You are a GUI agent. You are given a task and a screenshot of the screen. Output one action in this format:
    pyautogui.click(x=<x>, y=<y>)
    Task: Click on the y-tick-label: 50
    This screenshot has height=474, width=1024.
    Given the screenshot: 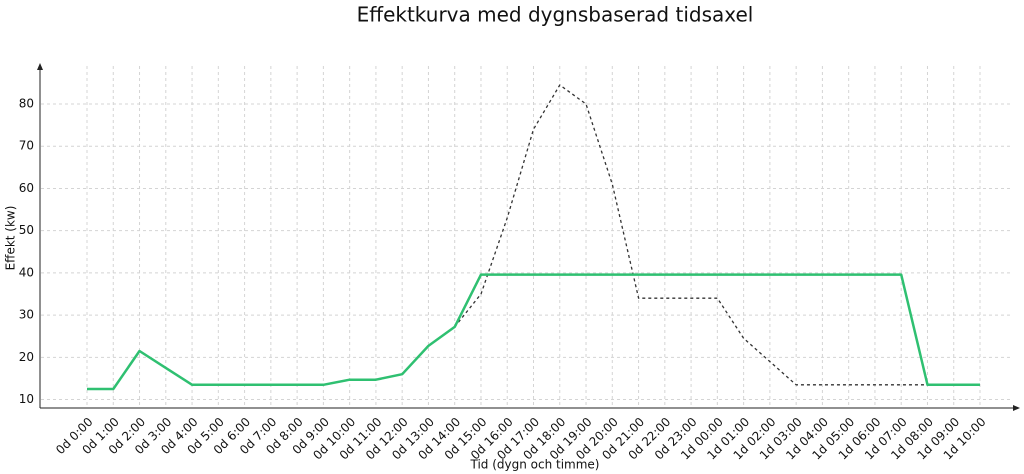 What is the action you would take?
    pyautogui.click(x=26, y=230)
    